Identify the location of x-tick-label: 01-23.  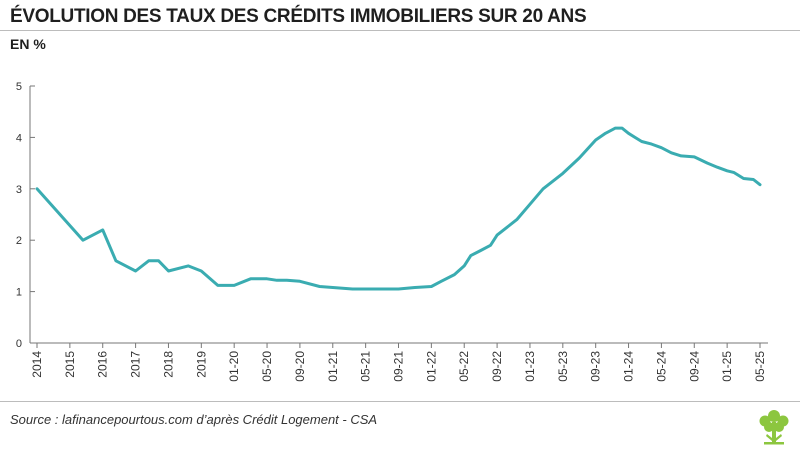
(530, 366).